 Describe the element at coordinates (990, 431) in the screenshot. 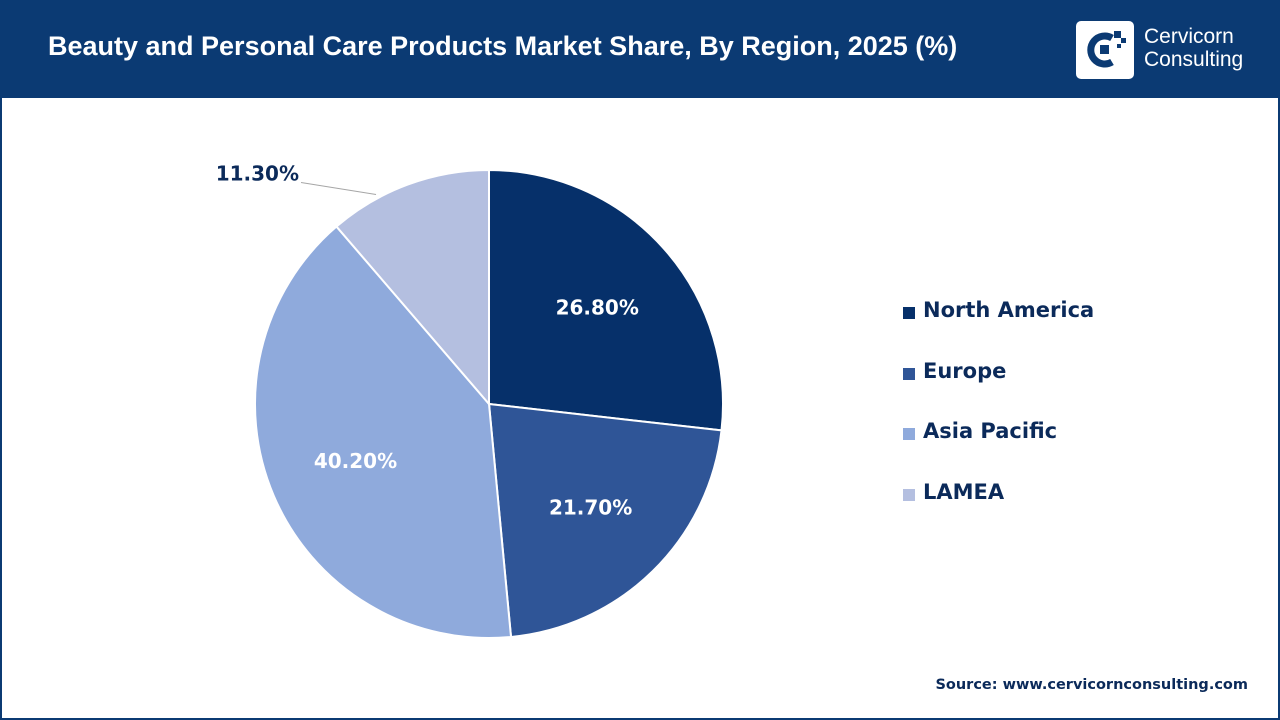

I see `legend-label: Asia Pacific` at that location.